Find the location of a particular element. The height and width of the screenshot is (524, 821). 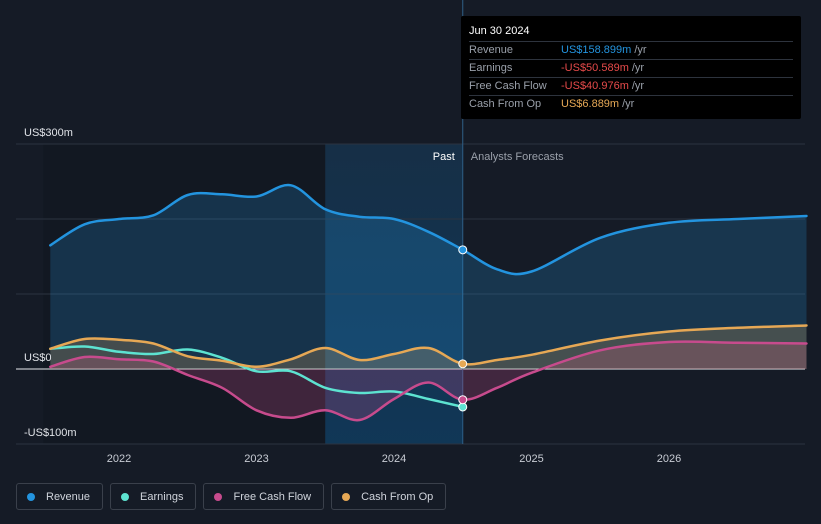

y-tick-label: US$300m is located at coordinates (48, 133).